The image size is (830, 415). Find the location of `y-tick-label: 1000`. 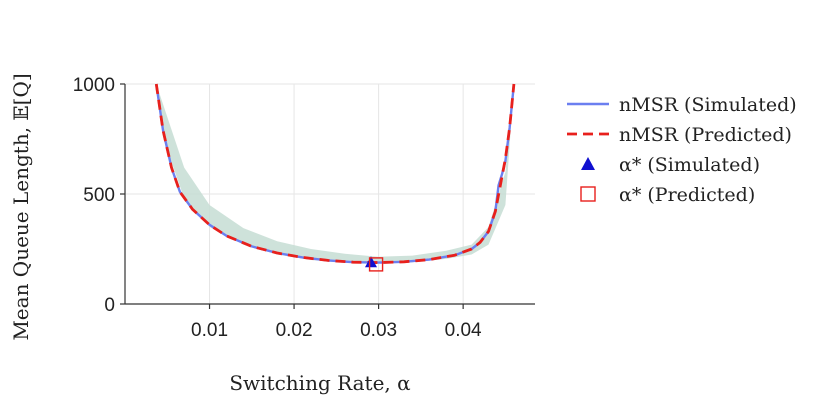

y-tick-label: 1000 is located at coordinates (94, 85).